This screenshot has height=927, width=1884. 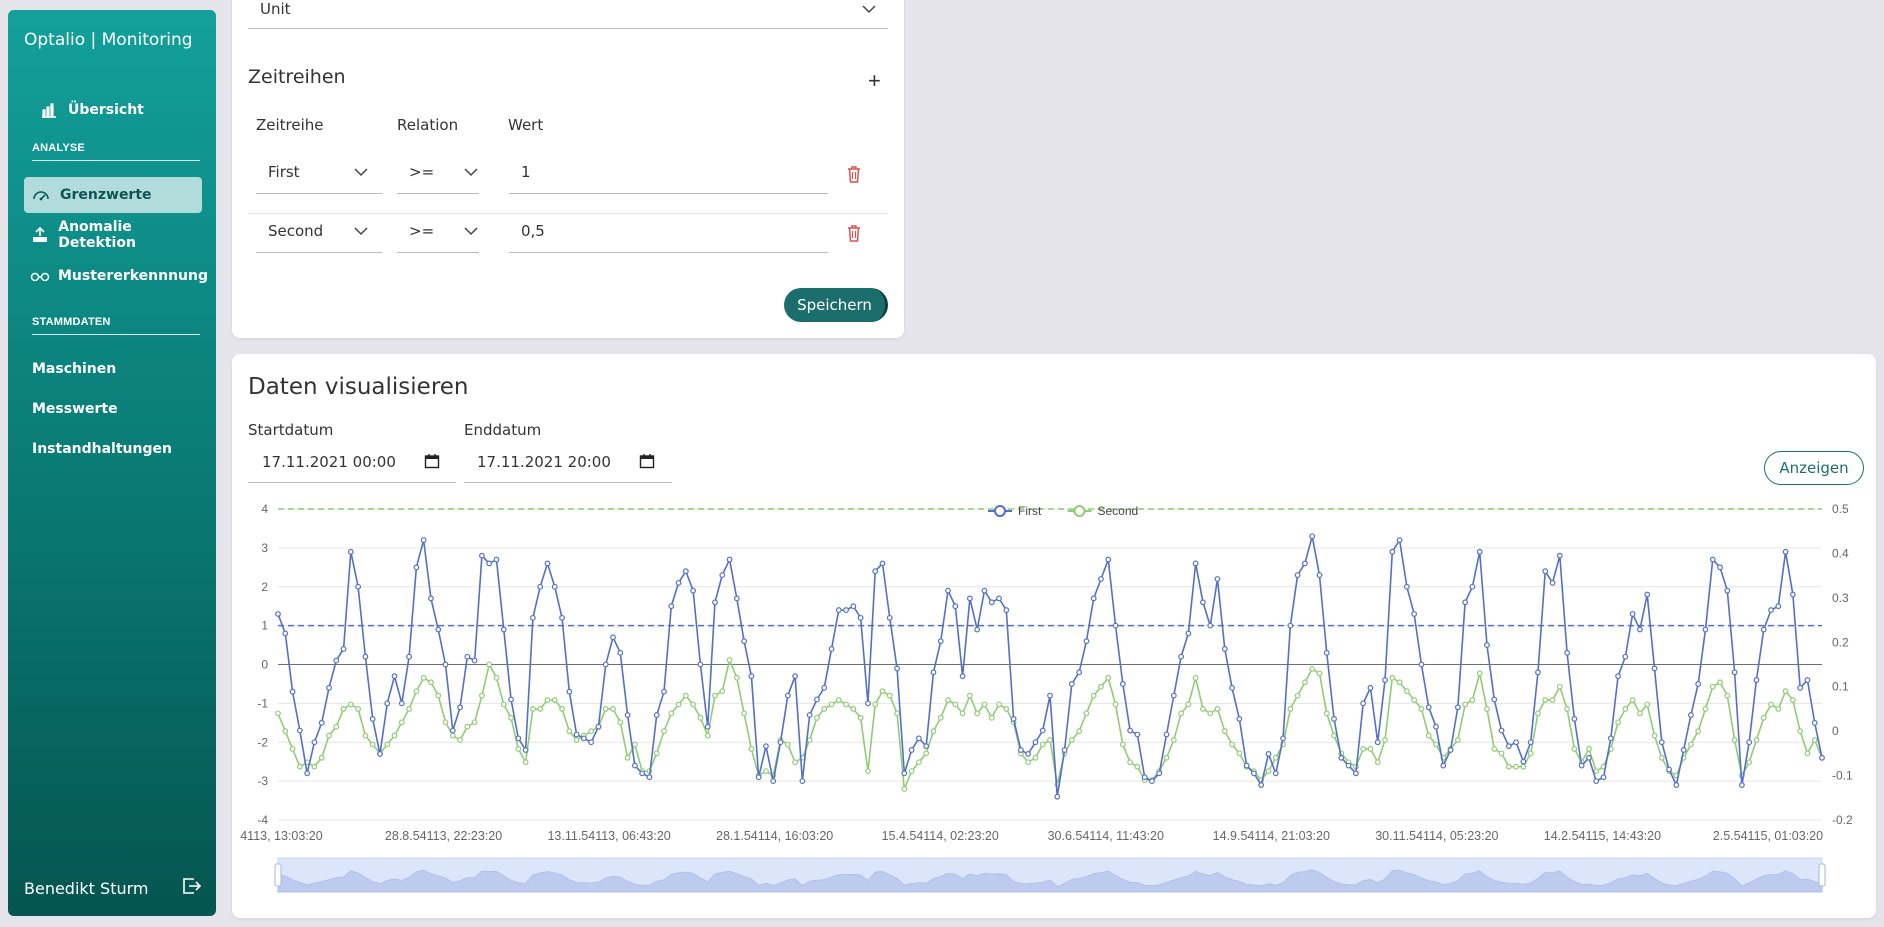 I want to click on value-input: 0,5, so click(x=533, y=231).